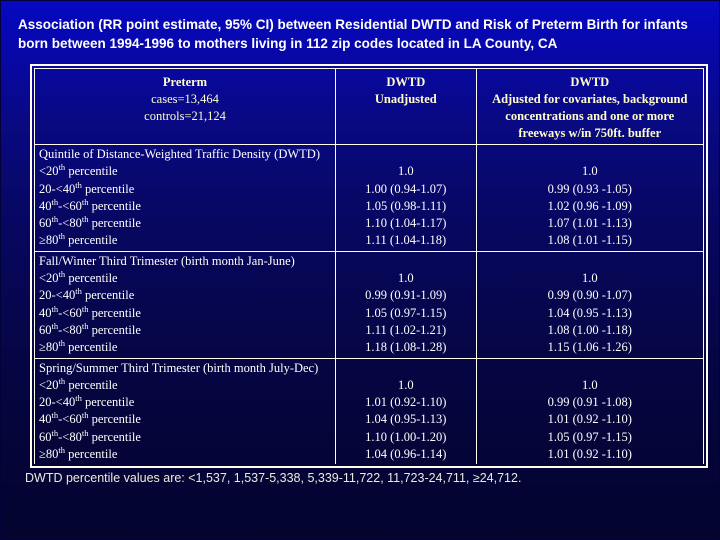 Image resolution: width=720 pixels, height=540 pixels. What do you see at coordinates (406, 437) in the screenshot?
I see `unadjusted-value: 1.10 (1.00-1.20)` at bounding box center [406, 437].